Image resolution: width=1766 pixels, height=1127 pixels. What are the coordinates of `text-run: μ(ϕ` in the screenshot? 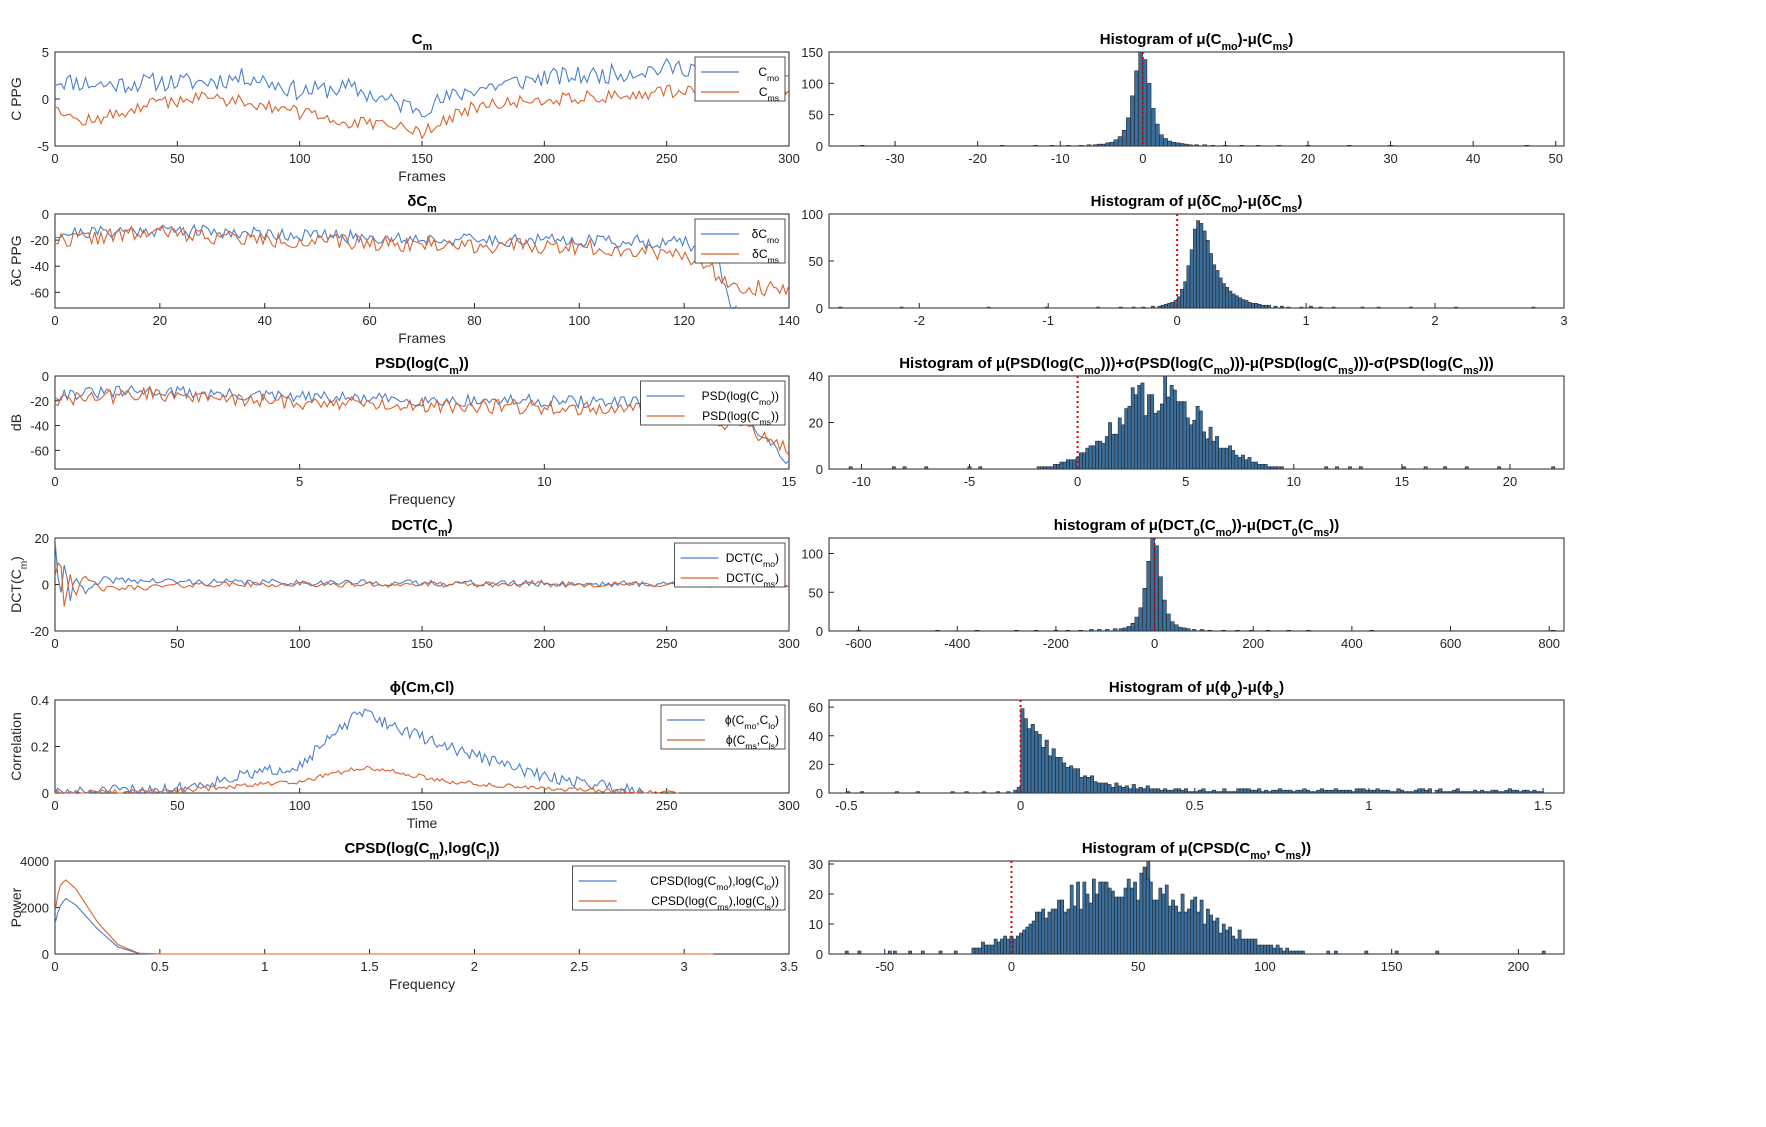 It's located at (1218, 687).